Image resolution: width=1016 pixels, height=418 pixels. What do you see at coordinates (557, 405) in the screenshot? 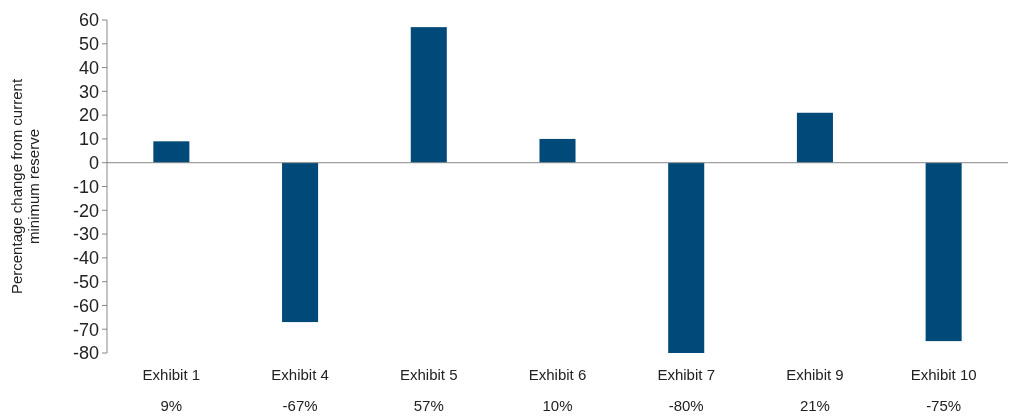
I see `data-label: 10%` at bounding box center [557, 405].